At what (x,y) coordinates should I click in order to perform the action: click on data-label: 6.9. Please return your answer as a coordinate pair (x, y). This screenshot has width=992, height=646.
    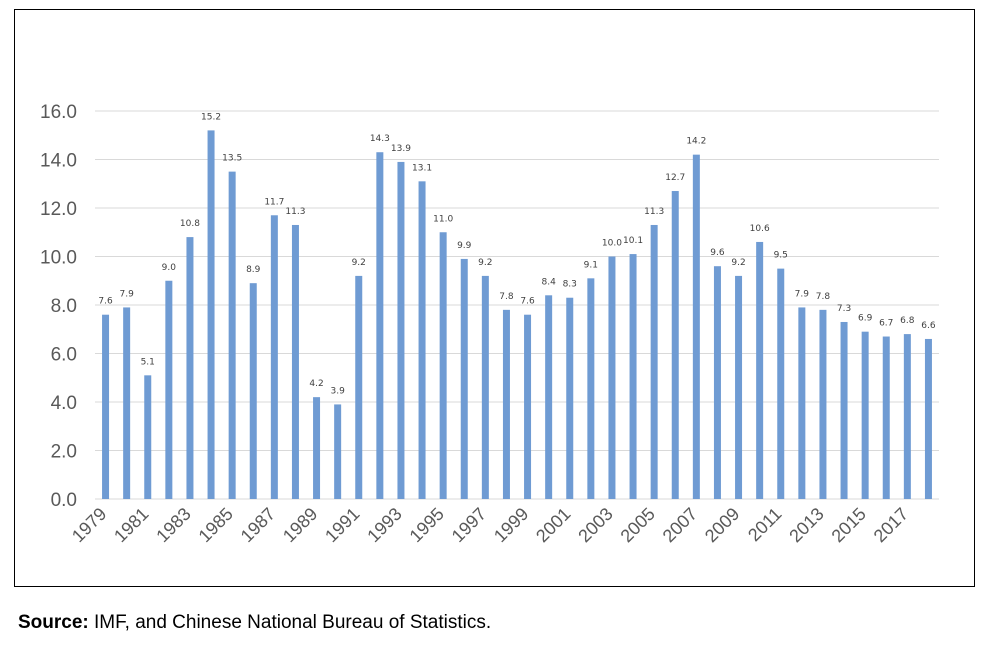
    Looking at the image, I should click on (865, 319).